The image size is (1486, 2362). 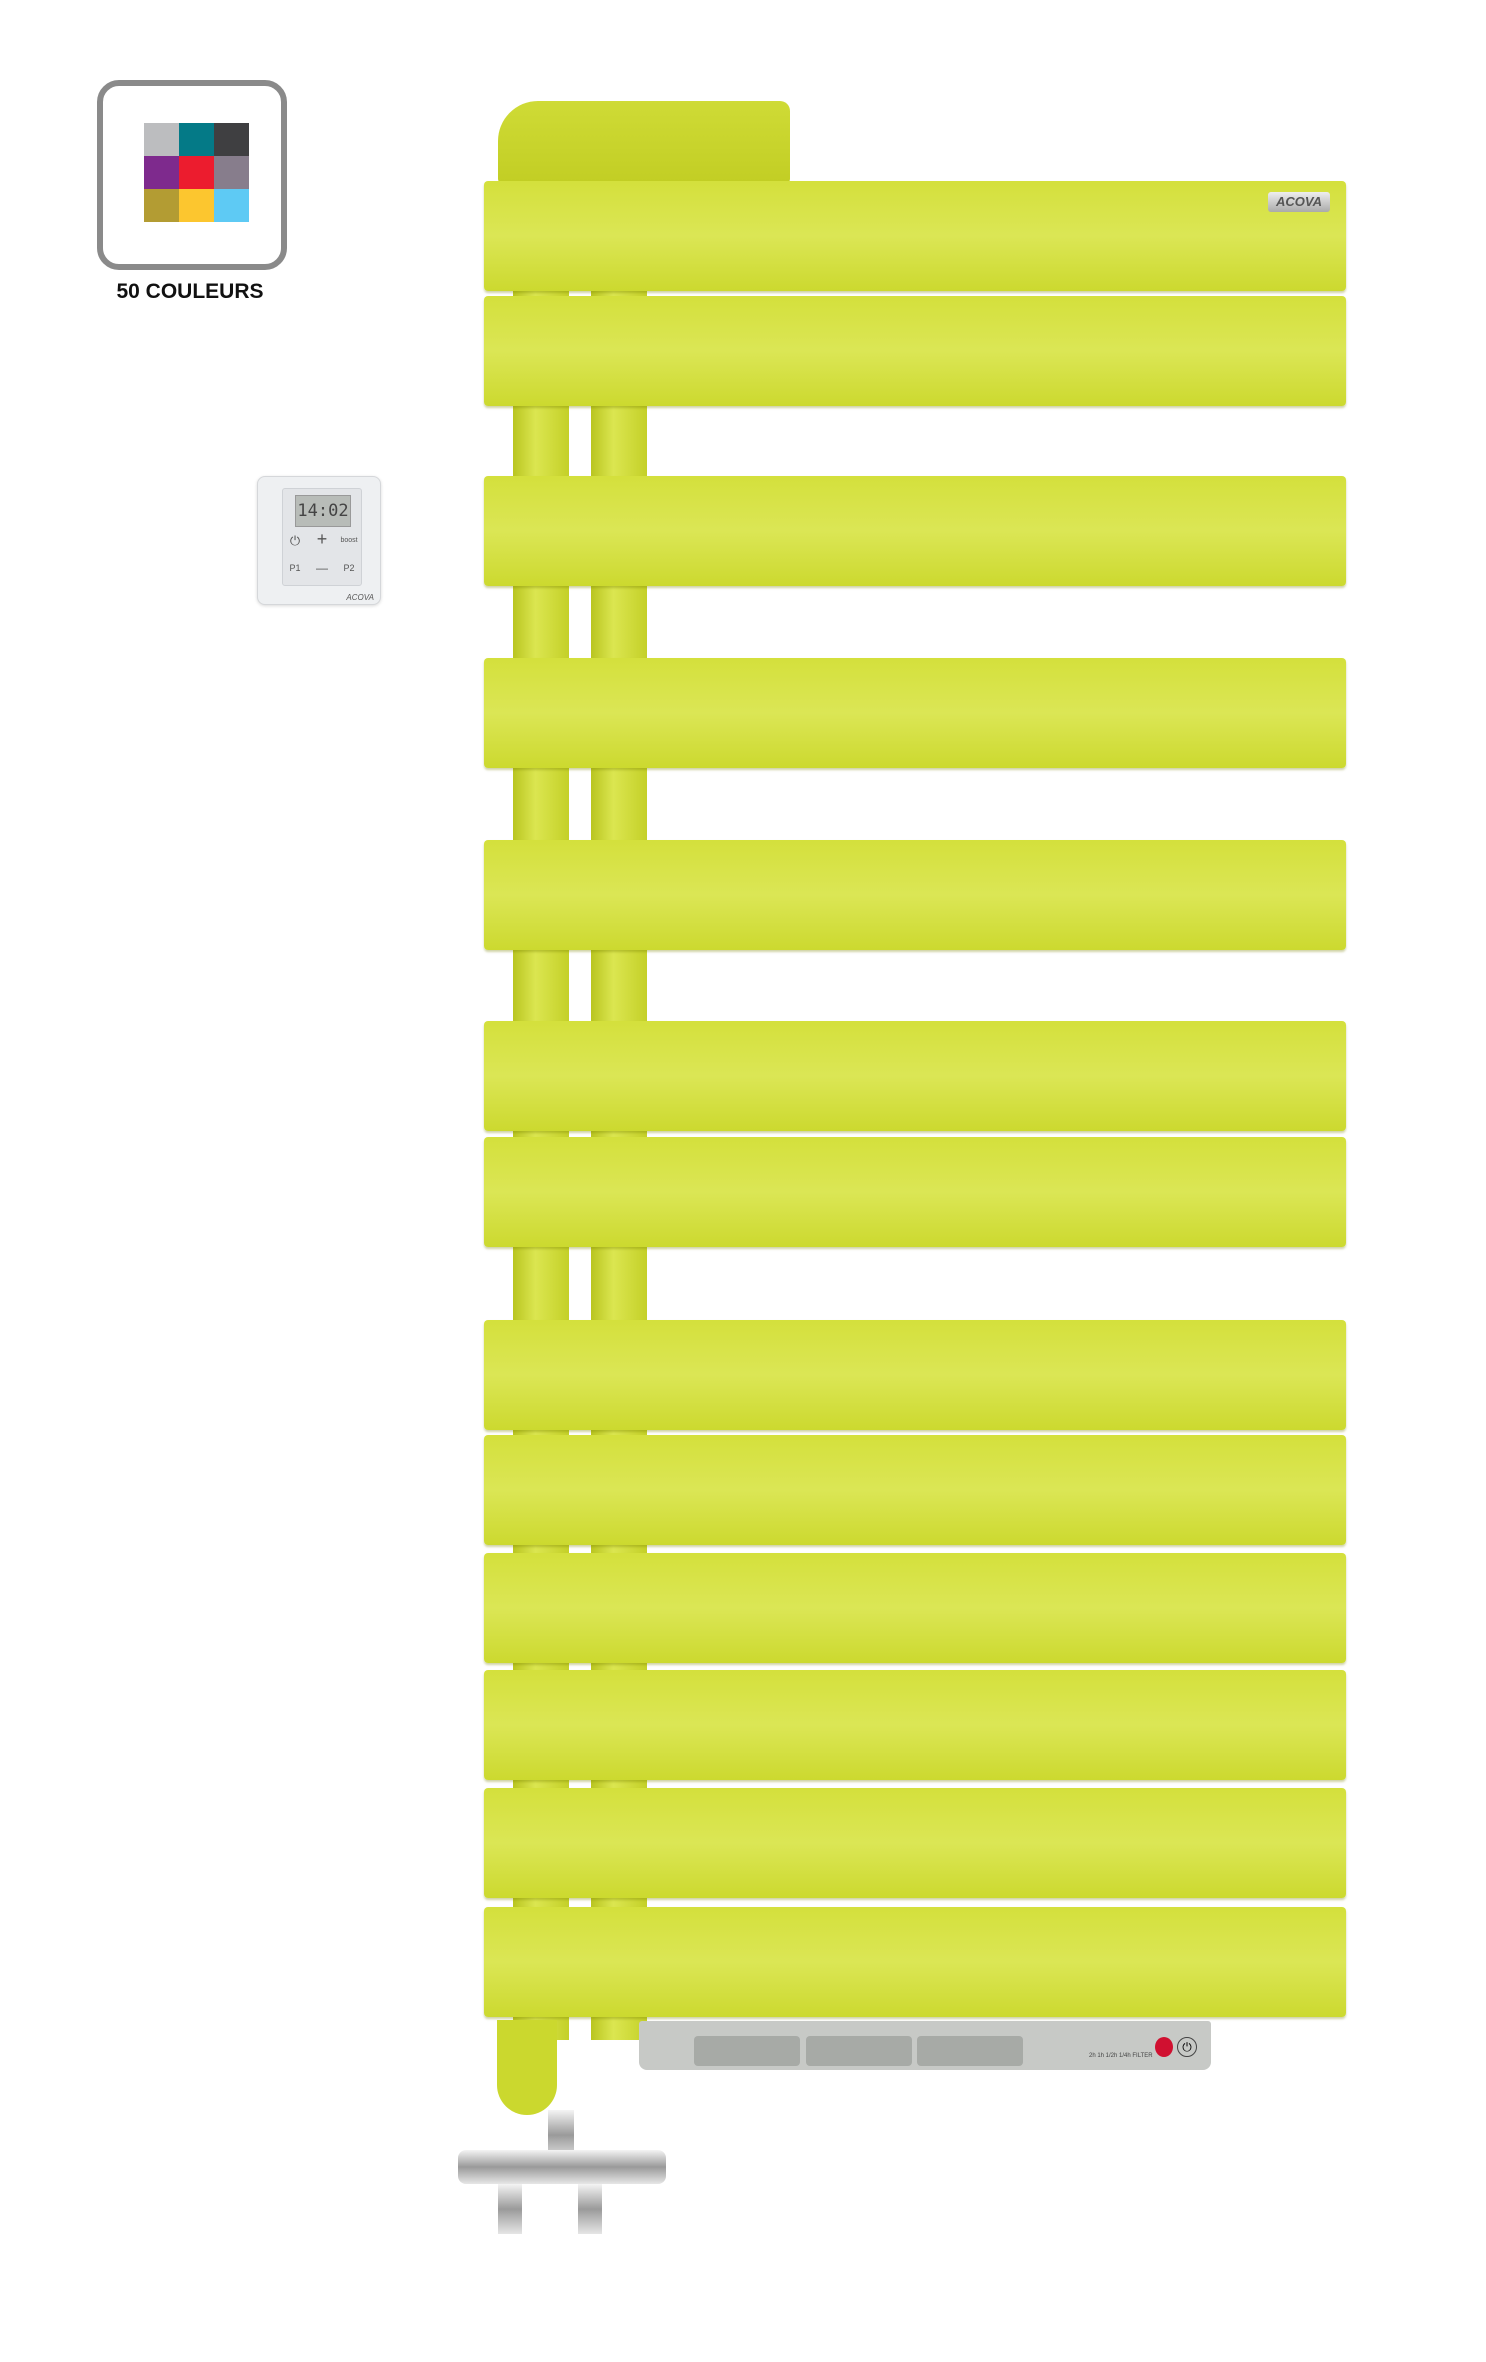 What do you see at coordinates (322, 568) in the screenshot?
I see `minus-button: —` at bounding box center [322, 568].